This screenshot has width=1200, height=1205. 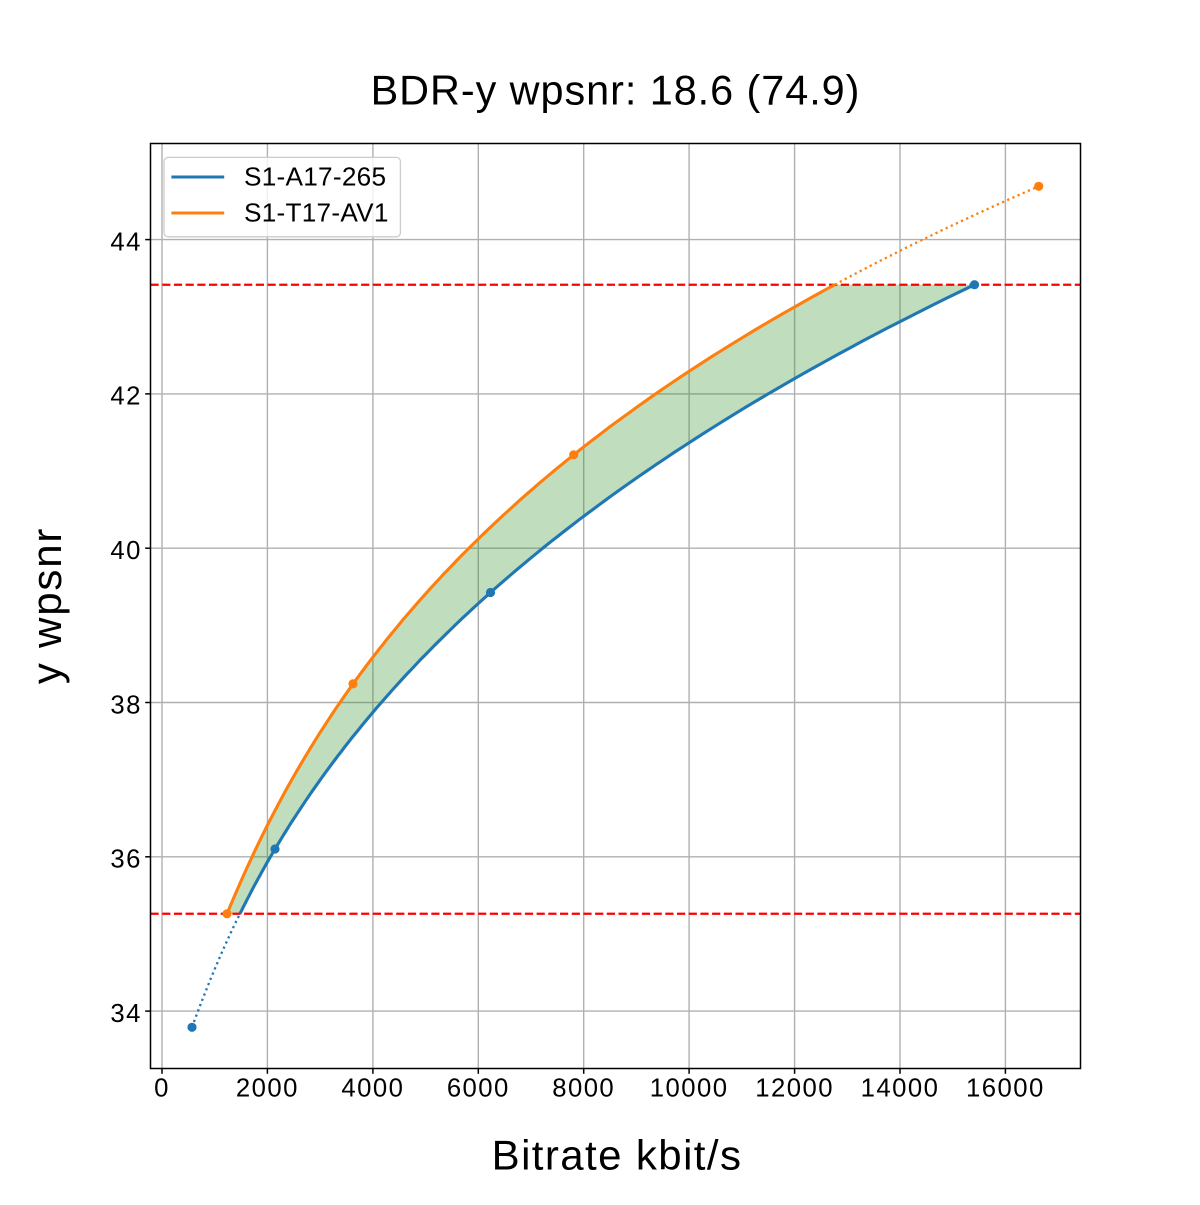 What do you see at coordinates (616, 91) in the screenshot?
I see `svg-text: BDR-y wpsnr: 18.6 (74.9)` at bounding box center [616, 91].